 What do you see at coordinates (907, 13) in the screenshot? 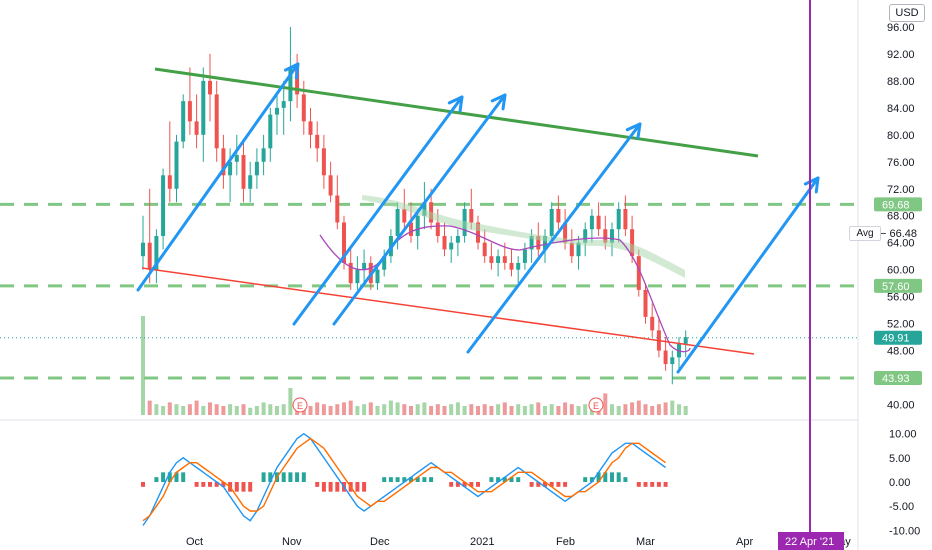
I see `currency-button: USD` at bounding box center [907, 13].